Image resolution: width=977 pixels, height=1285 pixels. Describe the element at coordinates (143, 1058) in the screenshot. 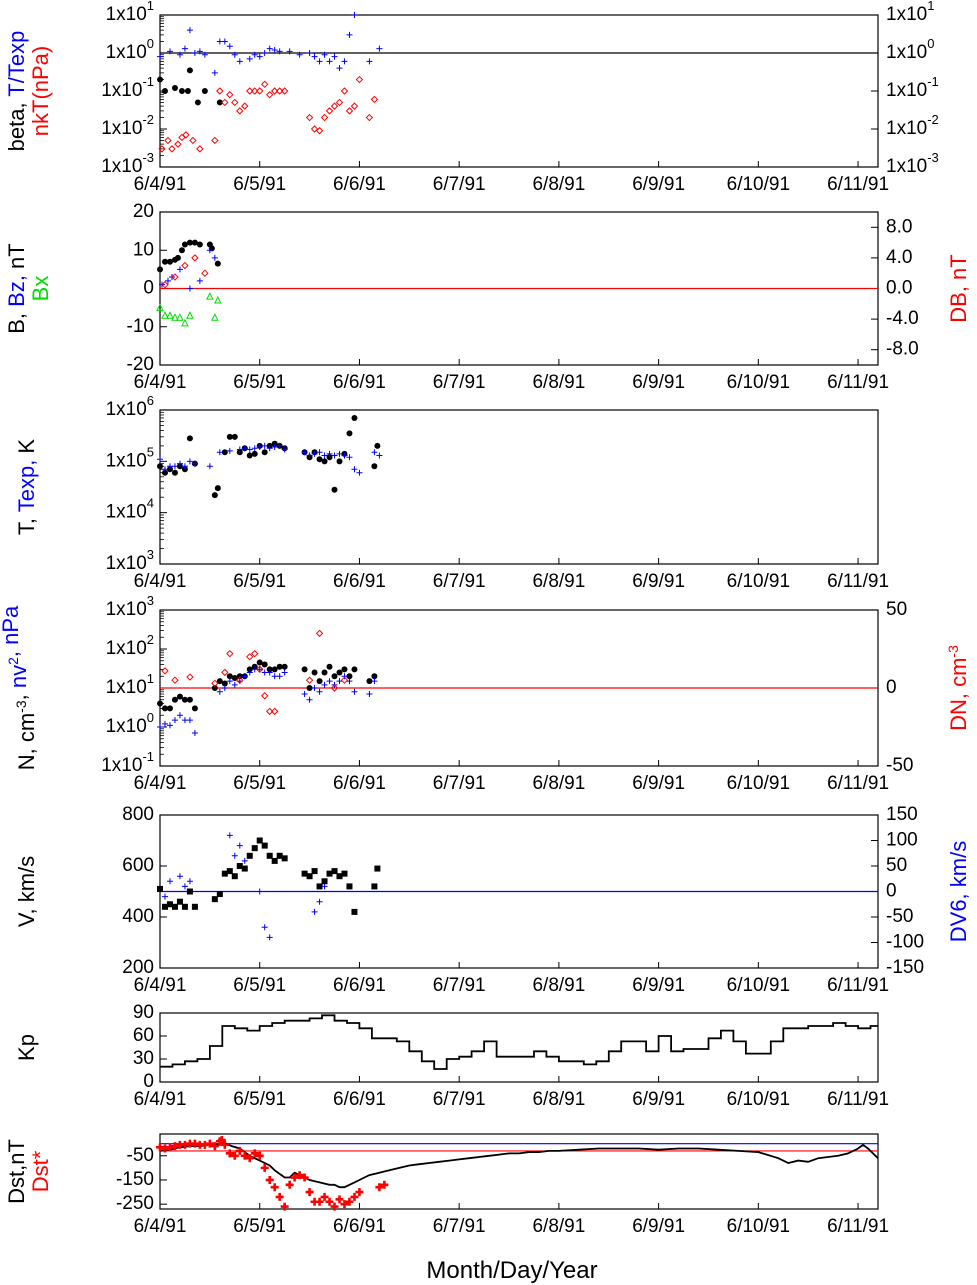

I see `y-tick-label: 30` at that location.